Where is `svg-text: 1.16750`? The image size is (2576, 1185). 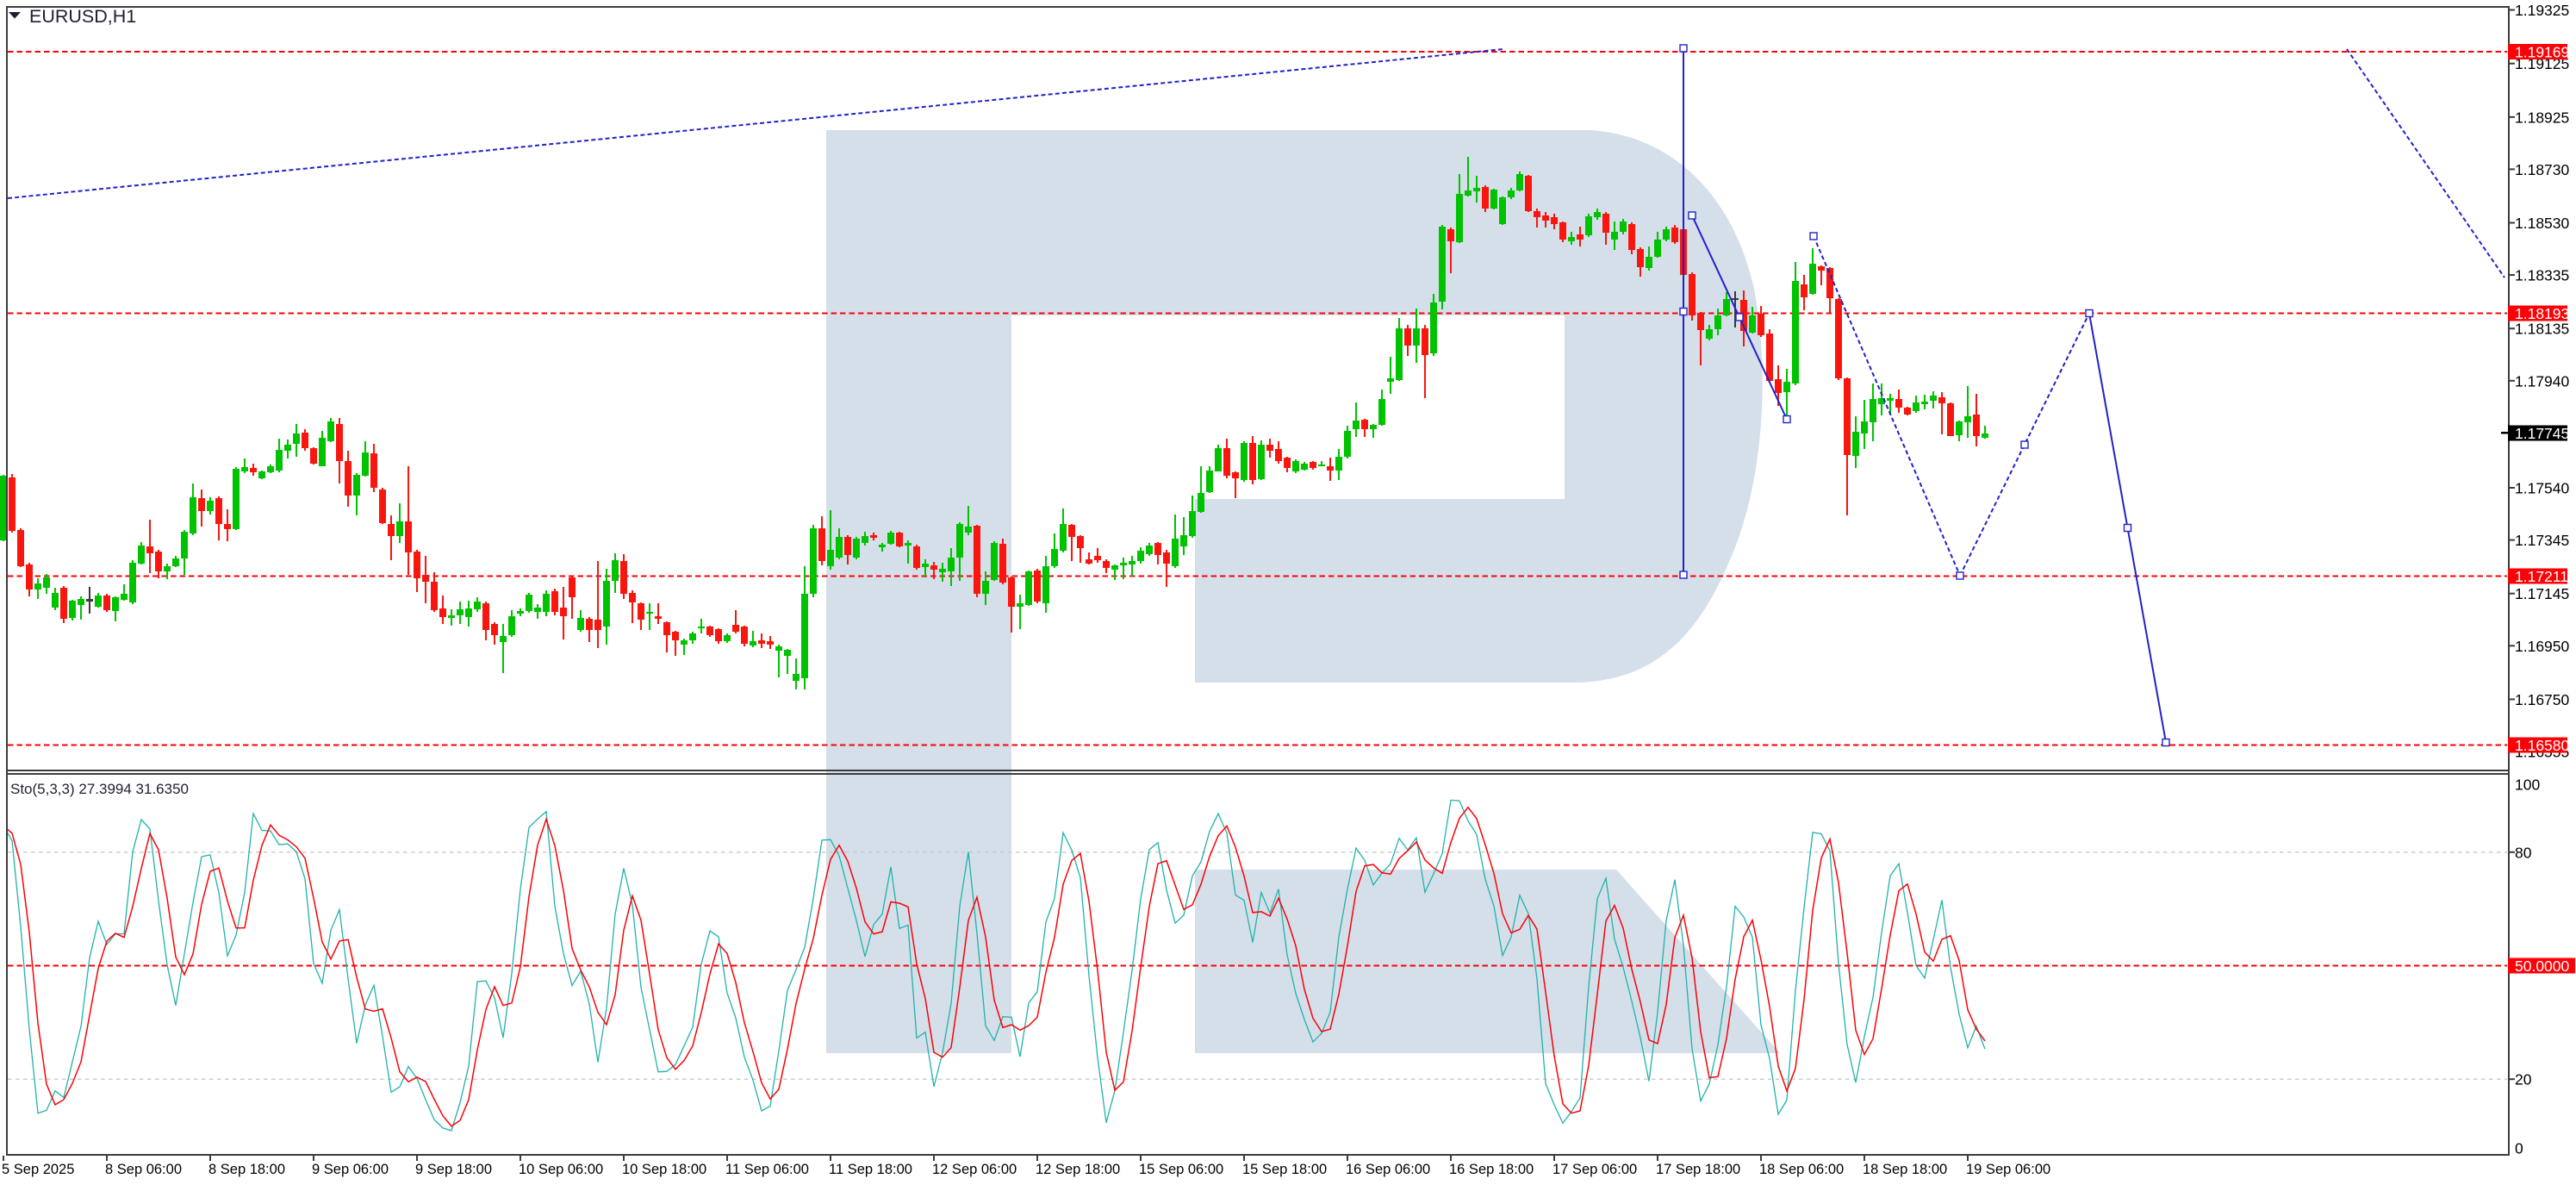
svg-text: 1.16750 is located at coordinates (2543, 699).